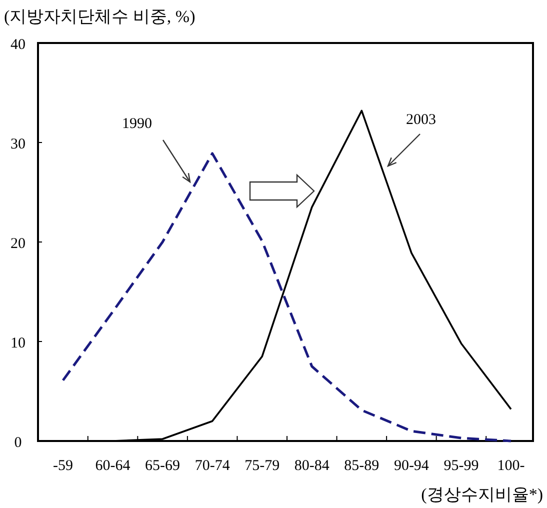 The width and height of the screenshot is (547, 508). What do you see at coordinates (18, 244) in the screenshot?
I see `ytick: 20` at bounding box center [18, 244].